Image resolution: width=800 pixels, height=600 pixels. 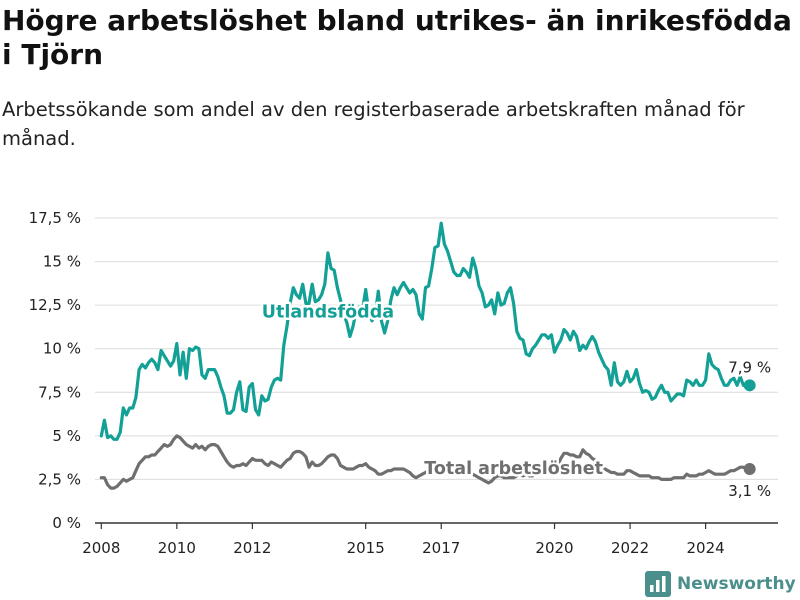 I want to click on x-tick-label: 2024, so click(x=706, y=548).